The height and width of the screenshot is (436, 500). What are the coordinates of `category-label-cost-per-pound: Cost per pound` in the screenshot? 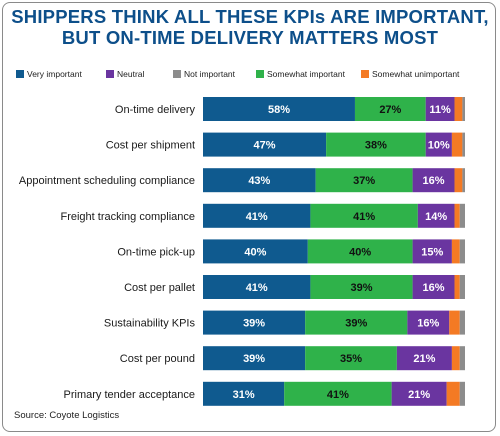 It's located at (157, 359).